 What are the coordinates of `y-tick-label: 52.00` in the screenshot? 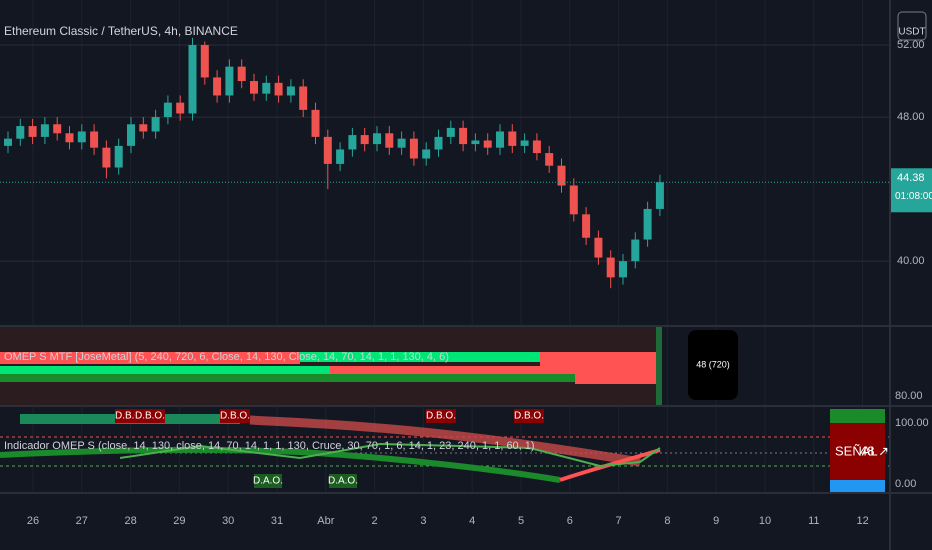 It's located at (911, 45).